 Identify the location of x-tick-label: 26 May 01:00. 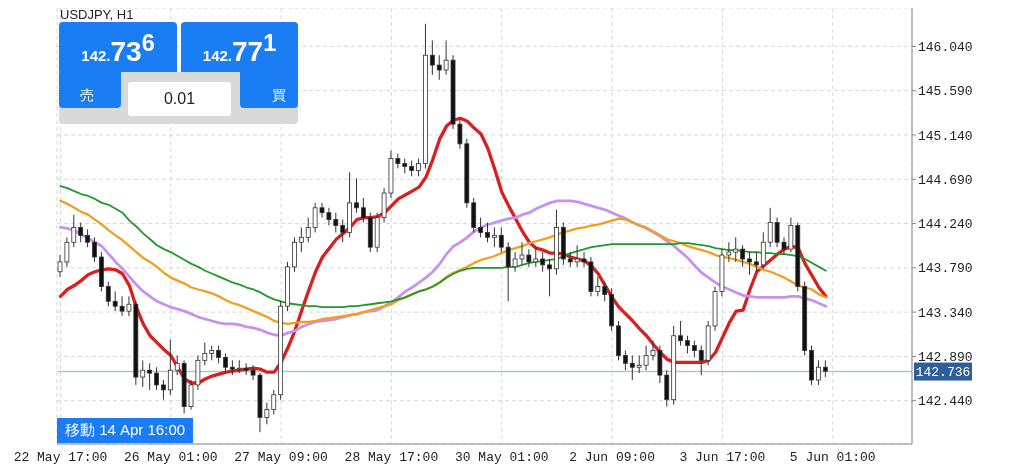
(170, 458).